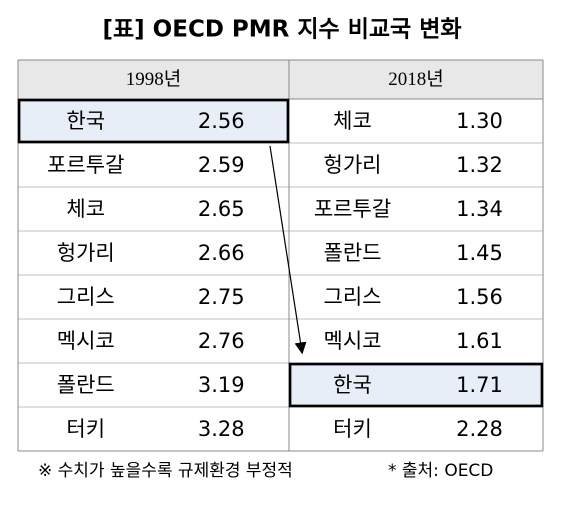 This screenshot has width=564, height=511. Describe the element at coordinates (288, 250) in the screenshot. I see `arrow` at that location.